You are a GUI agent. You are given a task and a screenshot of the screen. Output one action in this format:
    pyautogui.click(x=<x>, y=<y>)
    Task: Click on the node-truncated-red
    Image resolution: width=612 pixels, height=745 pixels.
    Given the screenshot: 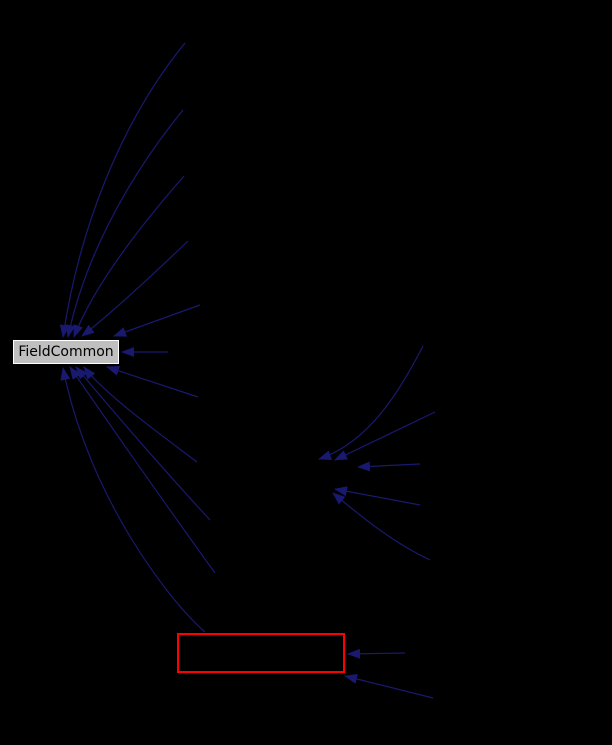 What is the action you would take?
    pyautogui.click(x=261, y=653)
    